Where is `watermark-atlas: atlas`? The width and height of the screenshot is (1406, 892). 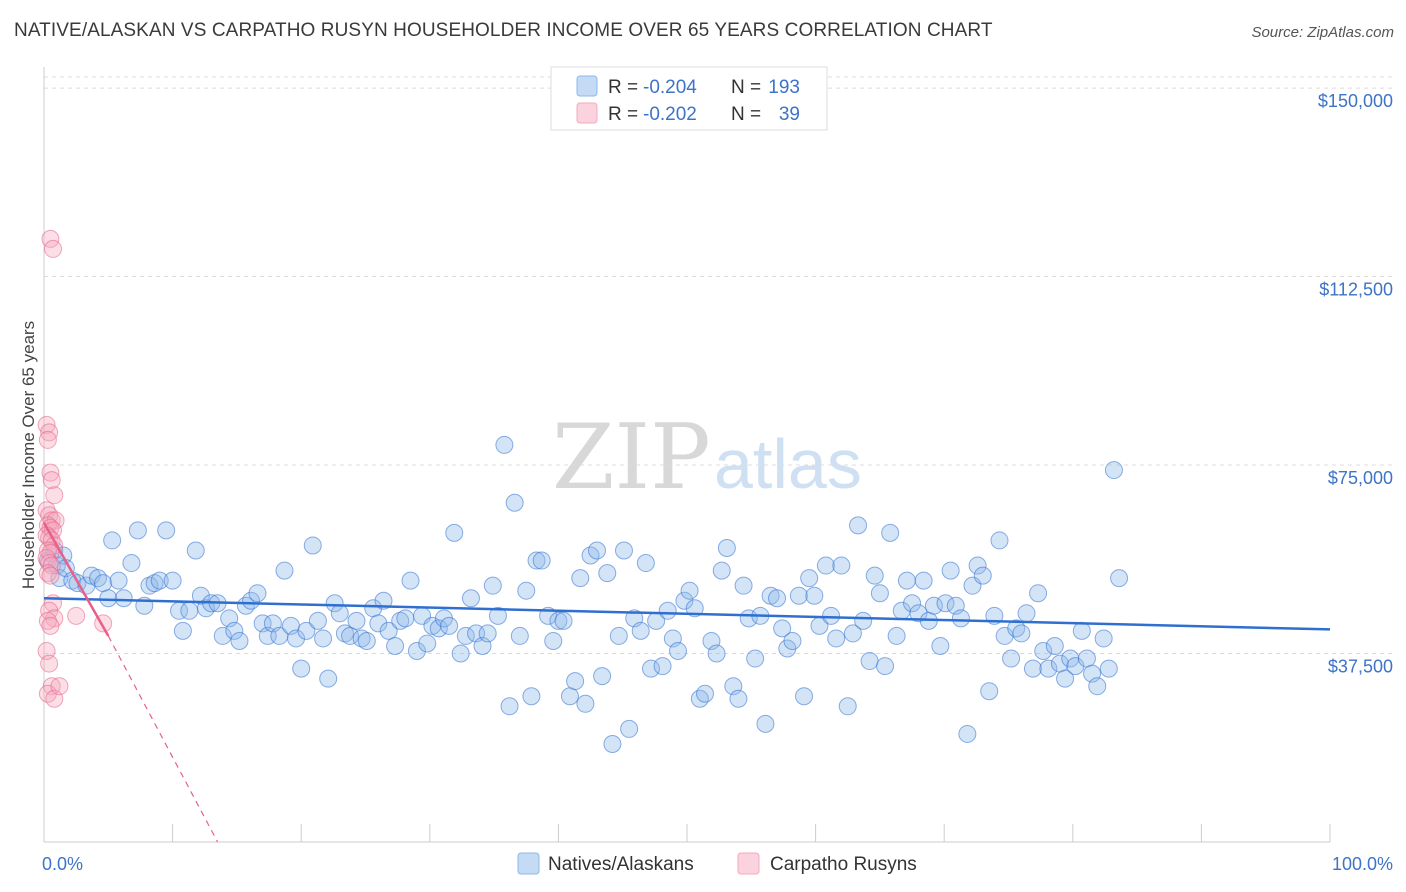 watermark-atlas: atlas is located at coordinates (788, 464).